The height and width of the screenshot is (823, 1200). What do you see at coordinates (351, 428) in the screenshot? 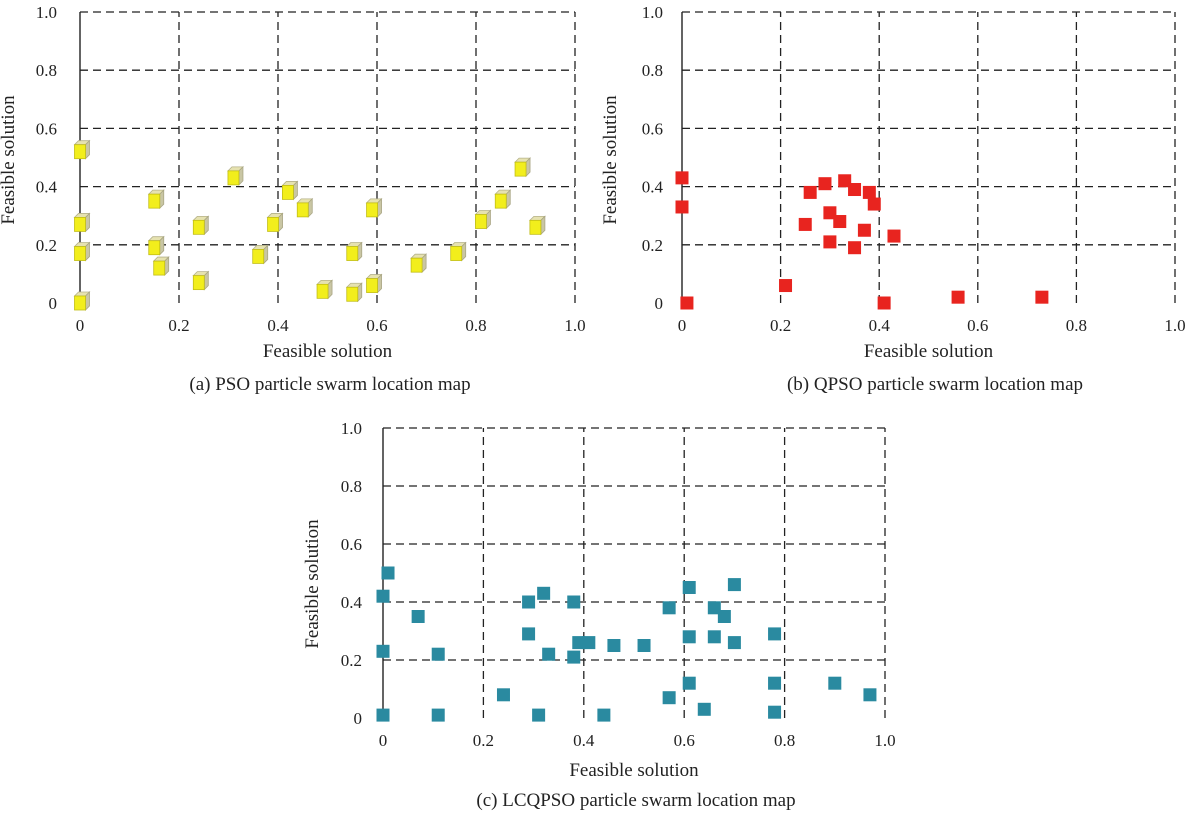
I see `lcqpso-ytick-label: 1.0` at bounding box center [351, 428].